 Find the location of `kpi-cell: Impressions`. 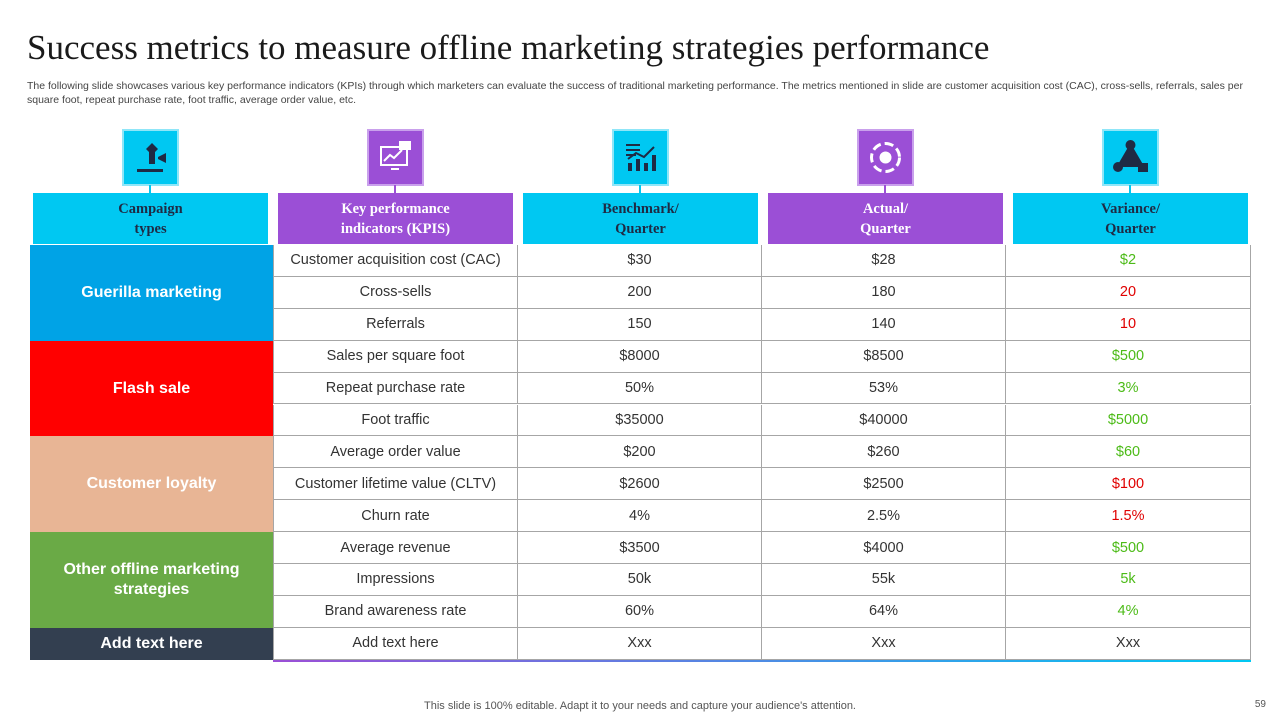

kpi-cell: Impressions is located at coordinates (395, 580).